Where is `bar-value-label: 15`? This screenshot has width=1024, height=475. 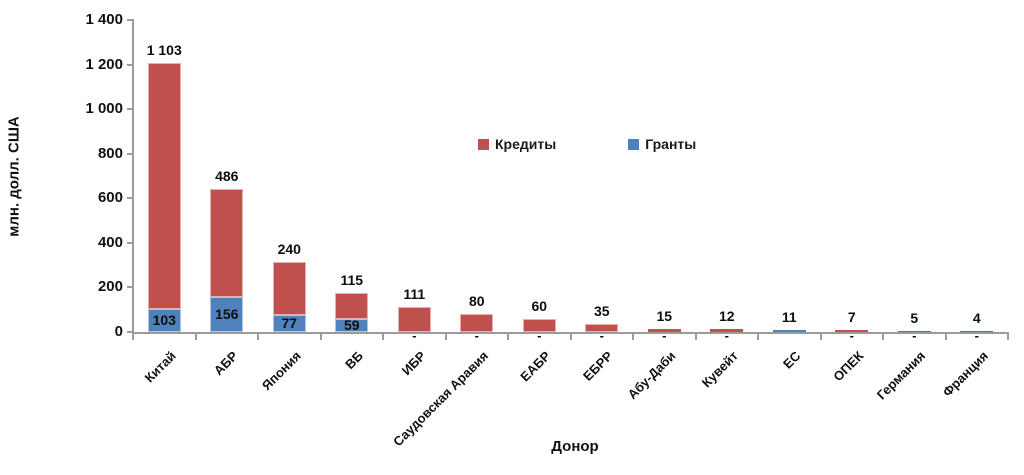 bar-value-label: 15 is located at coordinates (664, 316).